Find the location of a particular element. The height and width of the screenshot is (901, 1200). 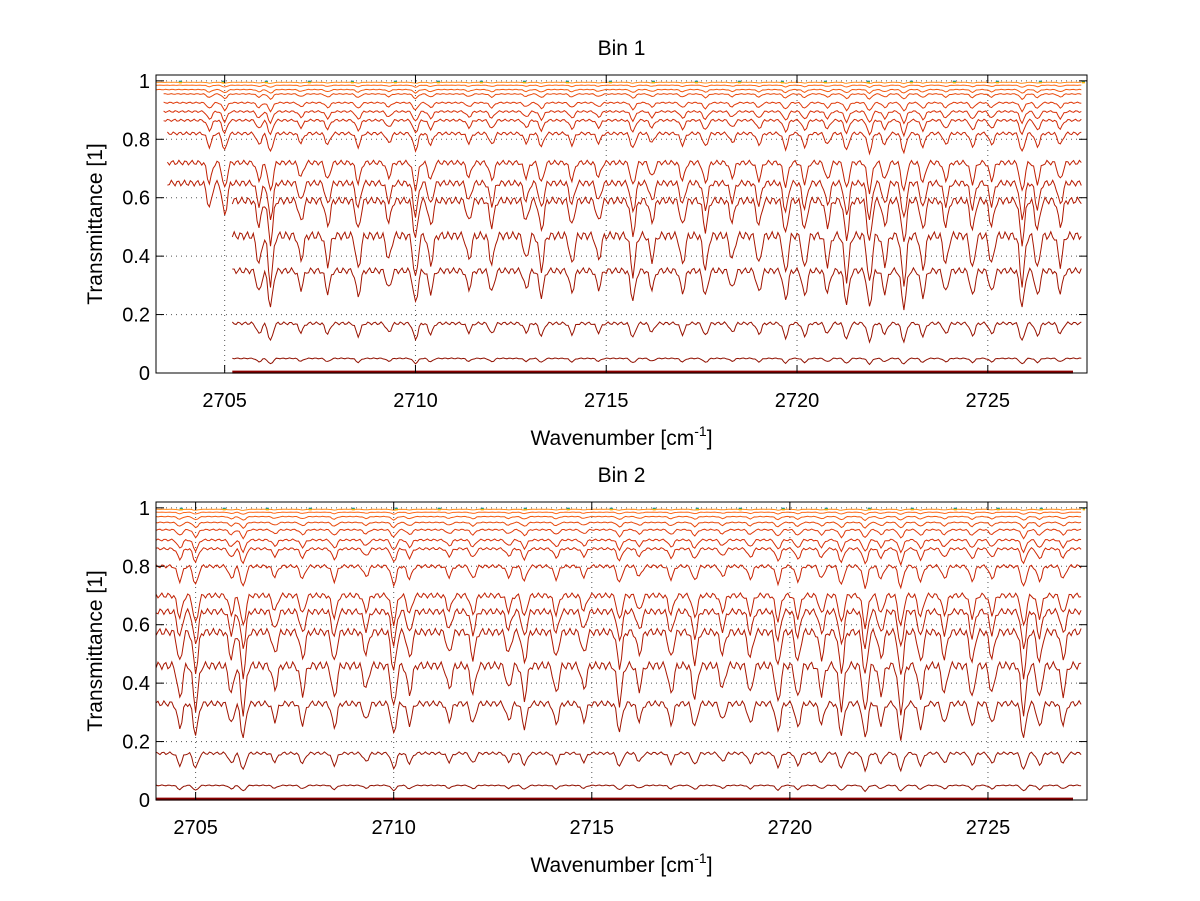

chart-title: Bin 1 is located at coordinates (622, 48).